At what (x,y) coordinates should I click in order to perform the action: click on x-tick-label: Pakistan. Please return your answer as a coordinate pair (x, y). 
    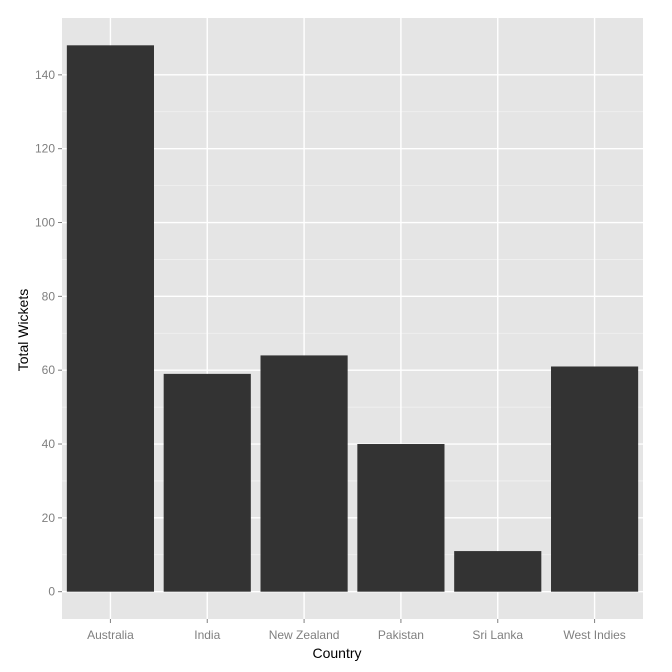
    Looking at the image, I should click on (401, 635).